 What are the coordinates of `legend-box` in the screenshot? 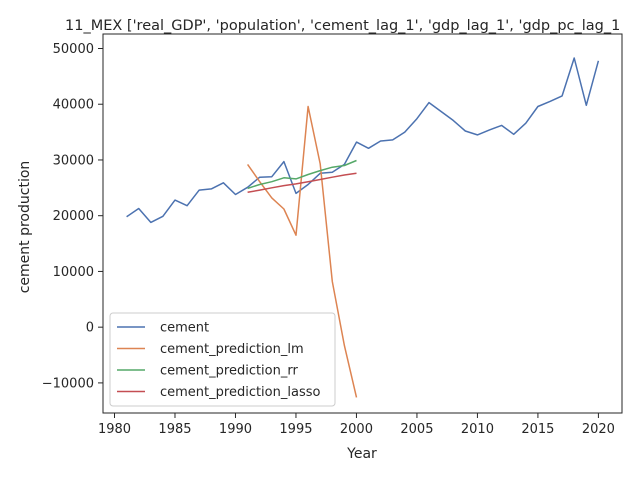 It's located at (222, 359).